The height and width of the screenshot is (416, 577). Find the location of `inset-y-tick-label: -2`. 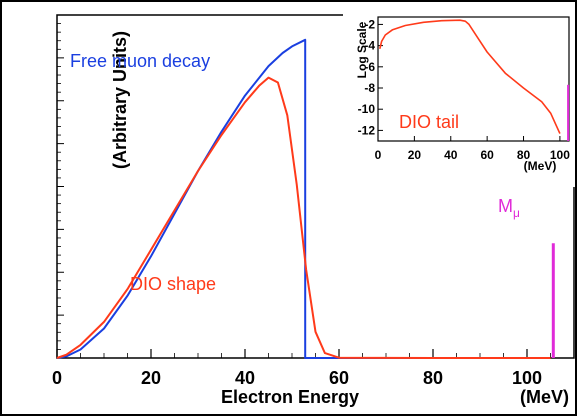

inset-y-tick-label: -2 is located at coordinates (369, 24).